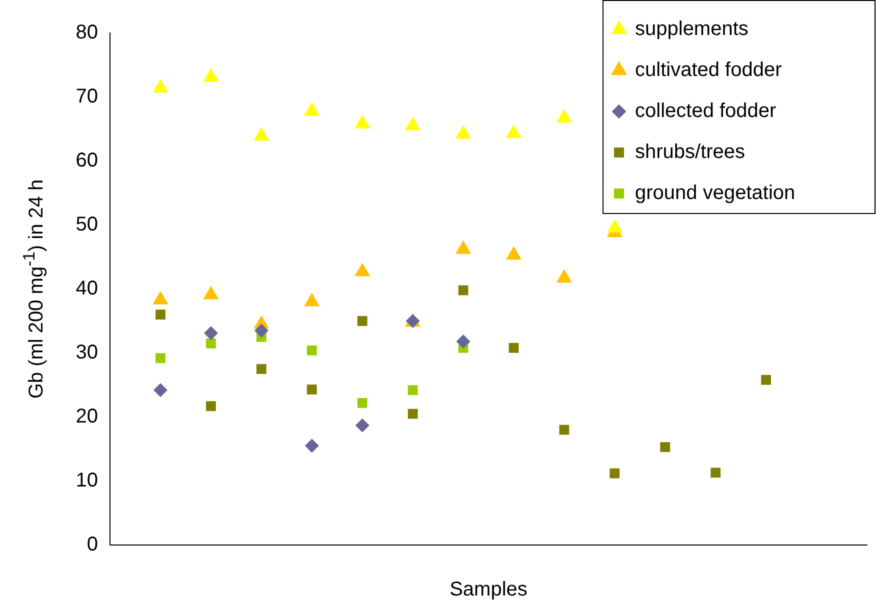 The width and height of the screenshot is (876, 606). What do you see at coordinates (87, 97) in the screenshot?
I see `y-tick-label: 70` at bounding box center [87, 97].